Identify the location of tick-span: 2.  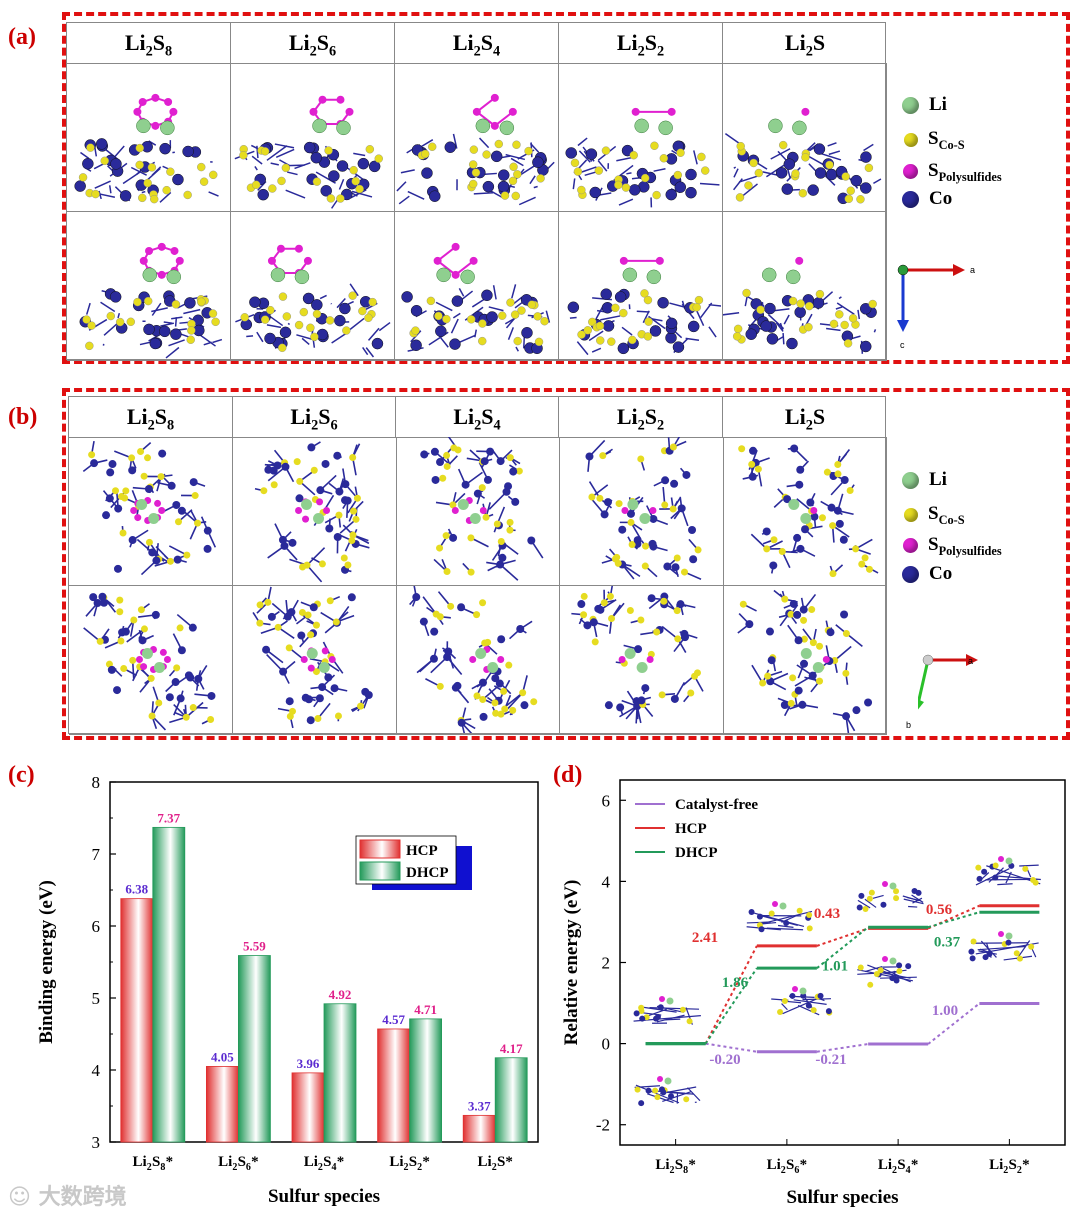
(1019, 1170).